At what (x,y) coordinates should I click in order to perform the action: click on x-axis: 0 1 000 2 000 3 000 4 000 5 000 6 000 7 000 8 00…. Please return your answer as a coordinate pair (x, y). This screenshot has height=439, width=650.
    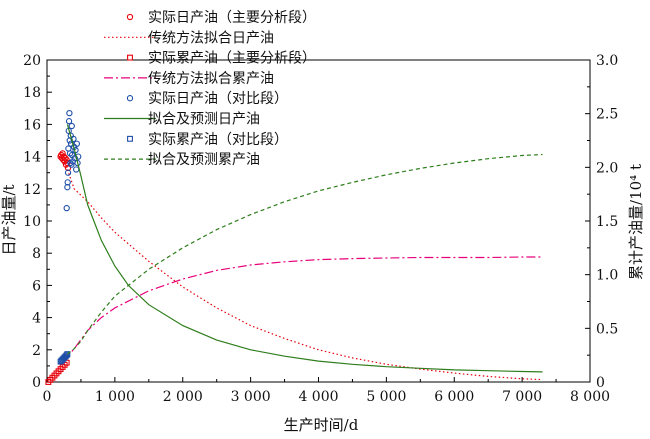
    Looking at the image, I should click on (326, 391).